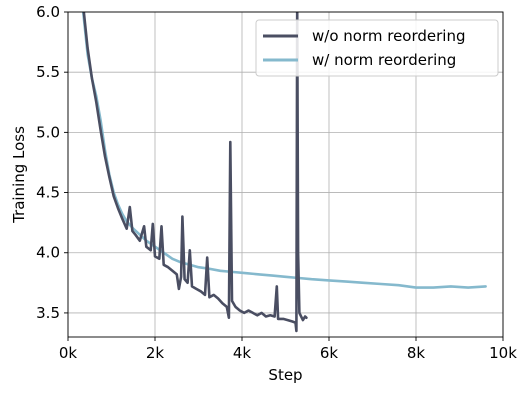  What do you see at coordinates (48, 193) in the screenshot?
I see `y-tick-label: 4.5` at bounding box center [48, 193].